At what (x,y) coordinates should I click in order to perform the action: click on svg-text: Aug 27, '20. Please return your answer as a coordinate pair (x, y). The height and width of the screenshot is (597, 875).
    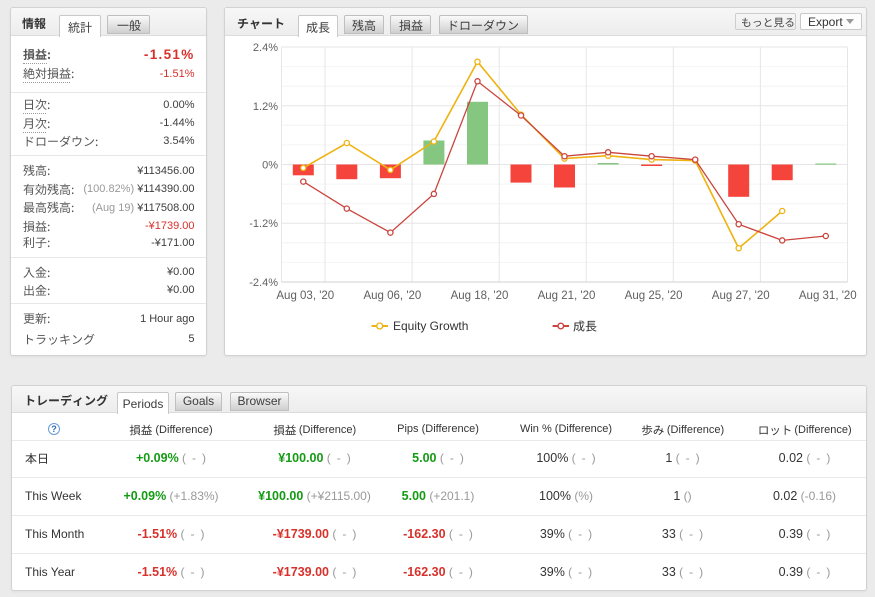
    Looking at the image, I should click on (741, 296).